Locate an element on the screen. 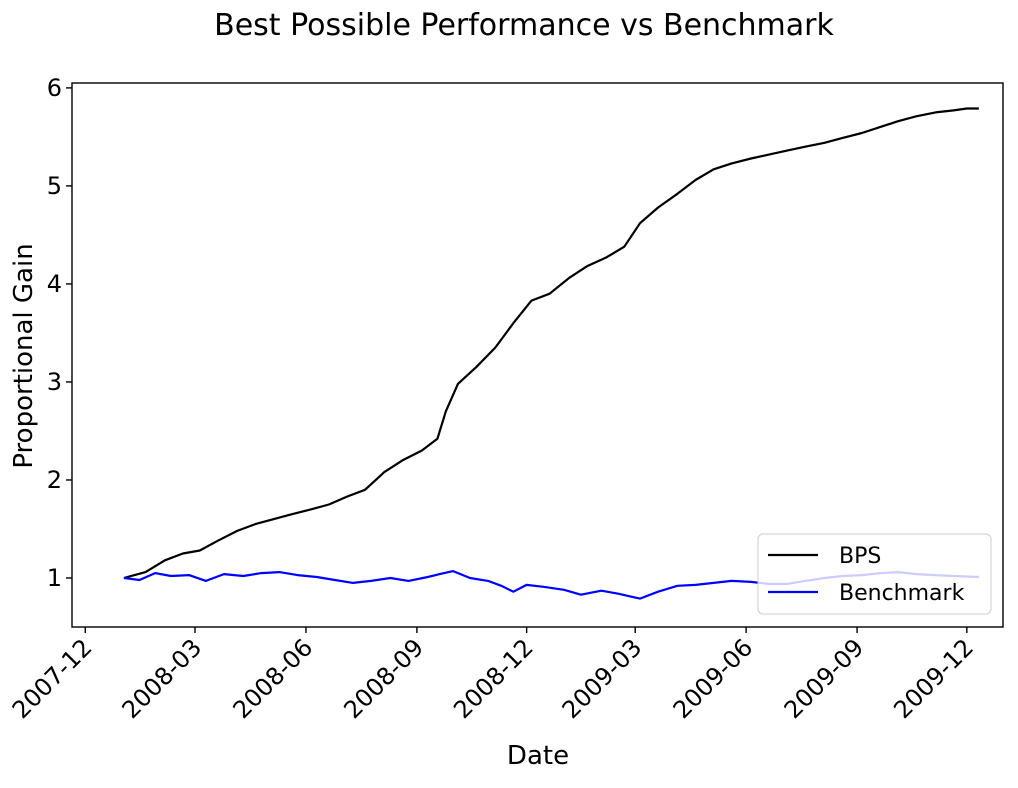 This screenshot has width=1018, height=788. x-tick-label: 2008-03 is located at coordinates (162, 678).